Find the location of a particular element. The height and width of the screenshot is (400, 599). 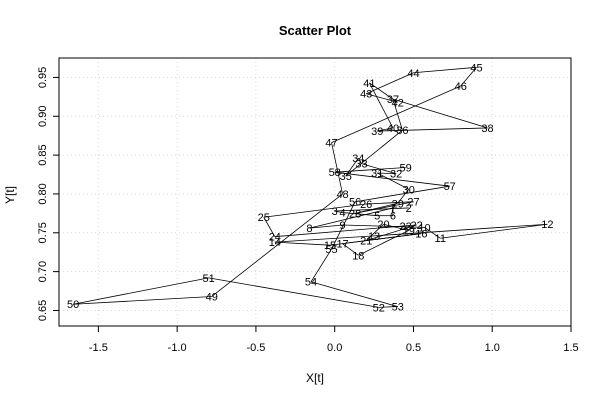

point-label: 55 is located at coordinates (331, 250).